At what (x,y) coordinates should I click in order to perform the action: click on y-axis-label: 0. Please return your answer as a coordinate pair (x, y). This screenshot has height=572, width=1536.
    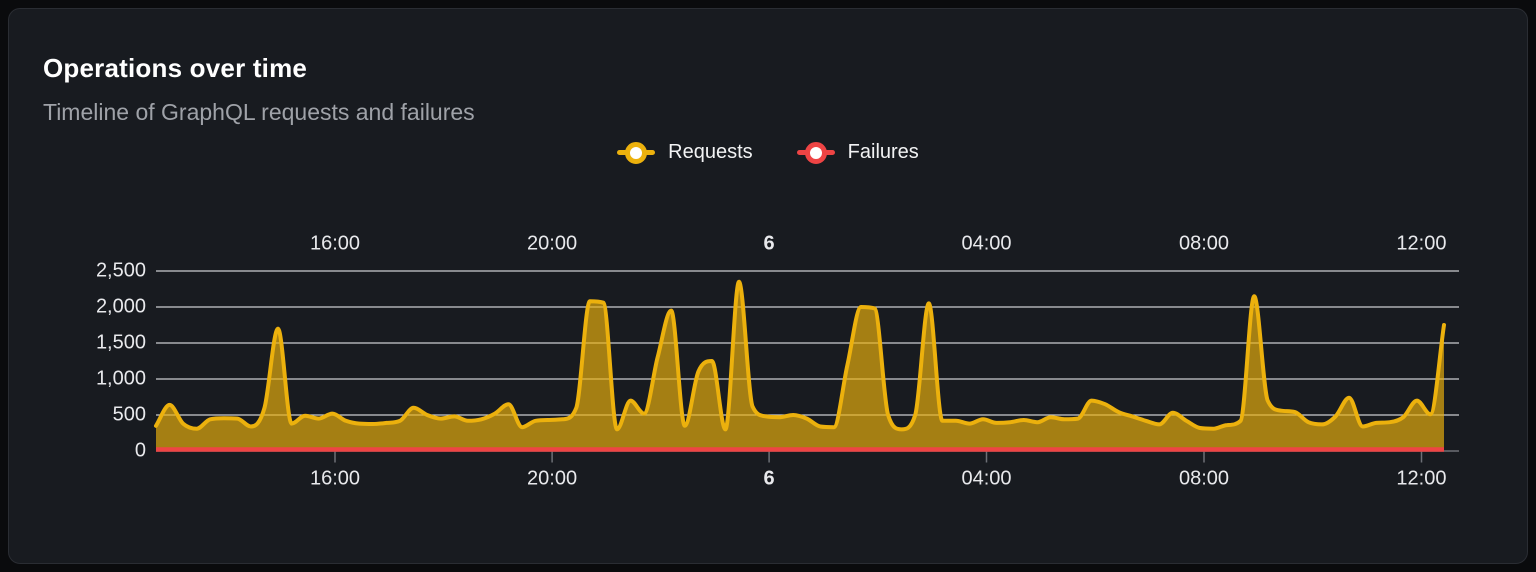
    Looking at the image, I should click on (140, 450).